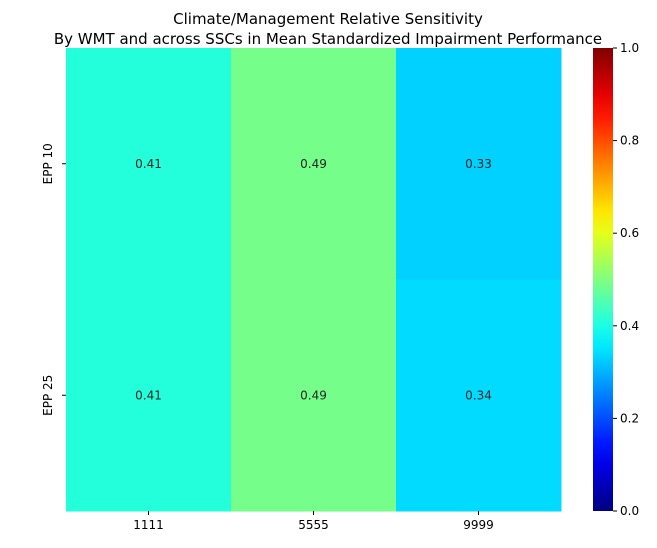  What do you see at coordinates (629, 326) in the screenshot?
I see `colorbar-tick-label: 0.4` at bounding box center [629, 326].